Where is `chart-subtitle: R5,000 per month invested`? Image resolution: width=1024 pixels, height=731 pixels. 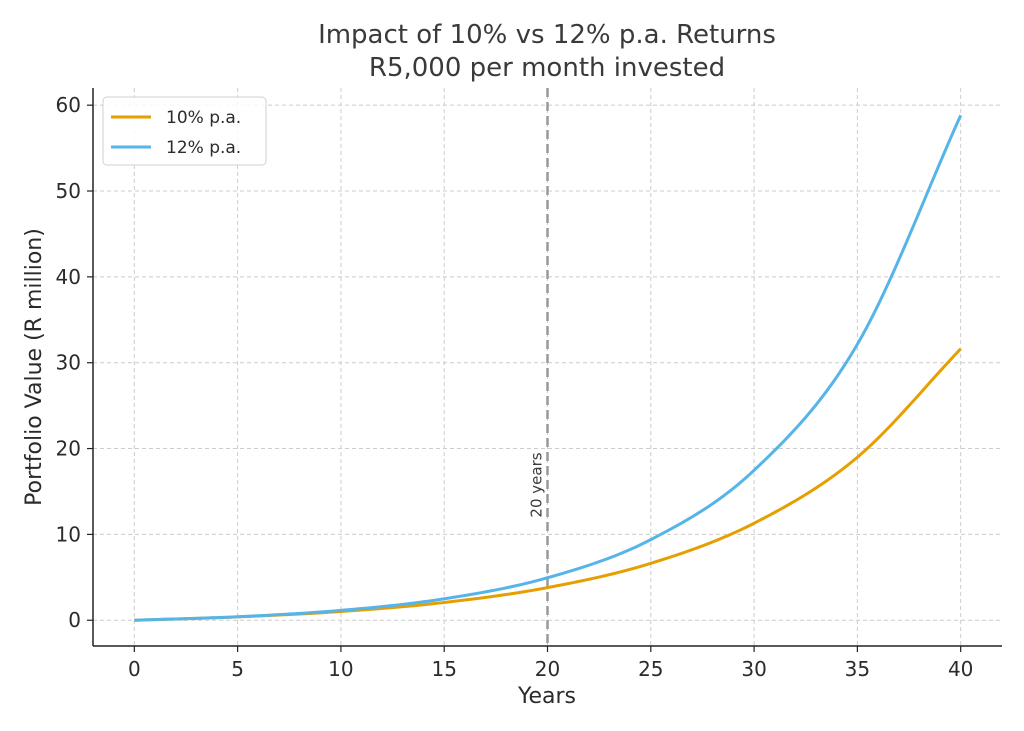
chart-subtitle: R5,000 per month invested is located at coordinates (547, 68).